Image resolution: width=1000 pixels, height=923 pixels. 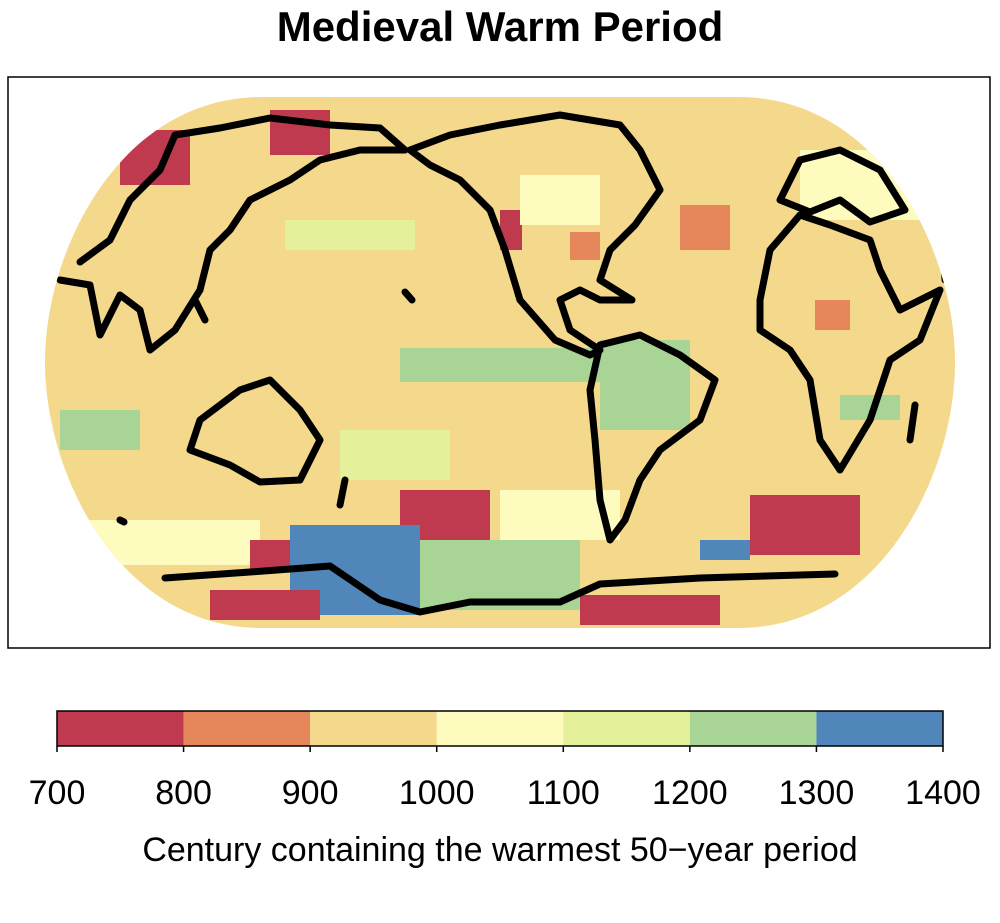 I want to click on colorbar-tick-label: 1300, so click(x=817, y=793).